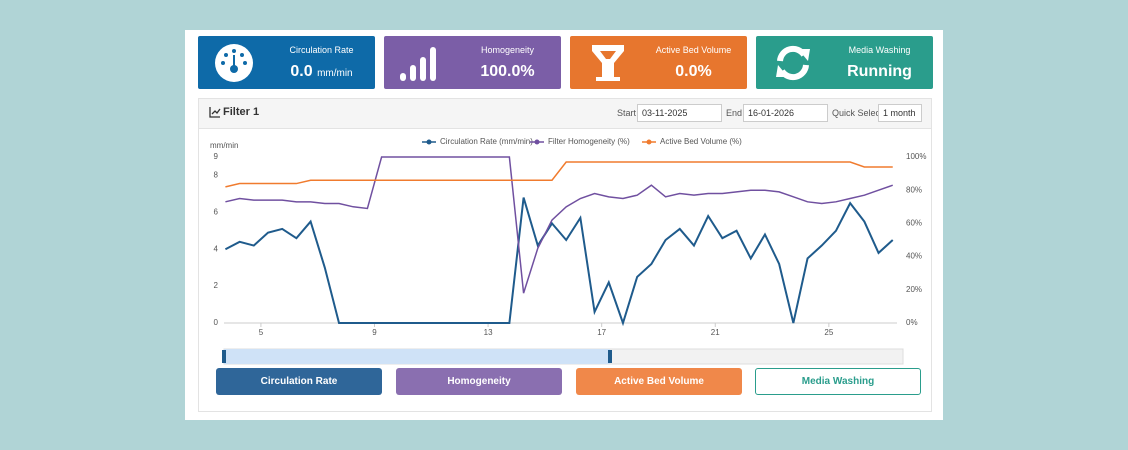 This screenshot has height=450, width=1128. What do you see at coordinates (479, 381) in the screenshot?
I see `button: Homogeneity` at bounding box center [479, 381].